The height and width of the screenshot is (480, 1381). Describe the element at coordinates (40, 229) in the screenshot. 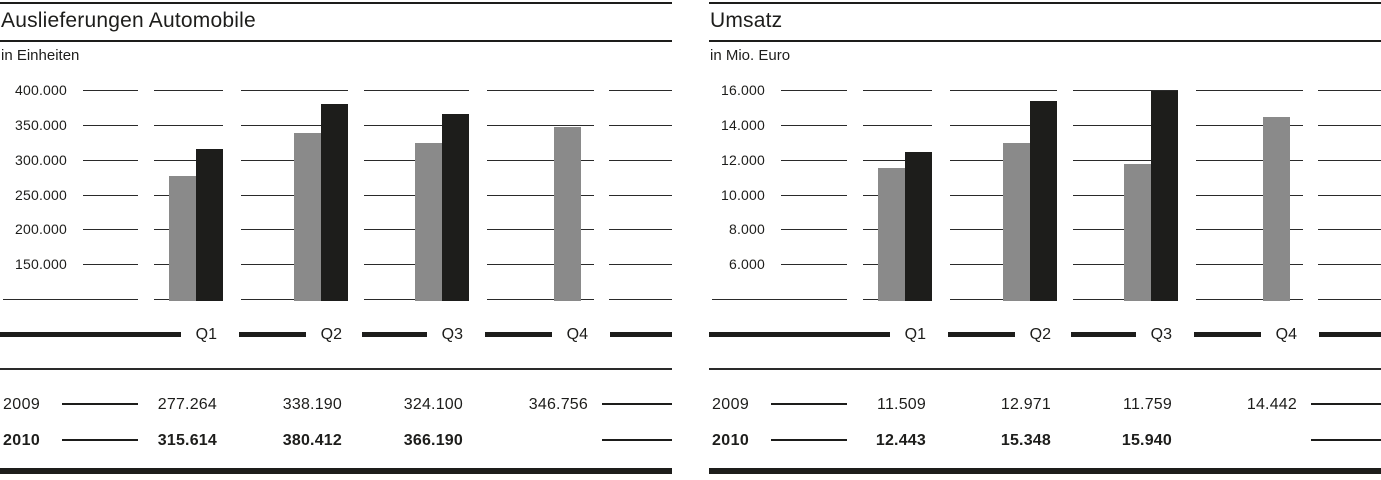

I see `y-axis-tick-label: 200.000` at that location.